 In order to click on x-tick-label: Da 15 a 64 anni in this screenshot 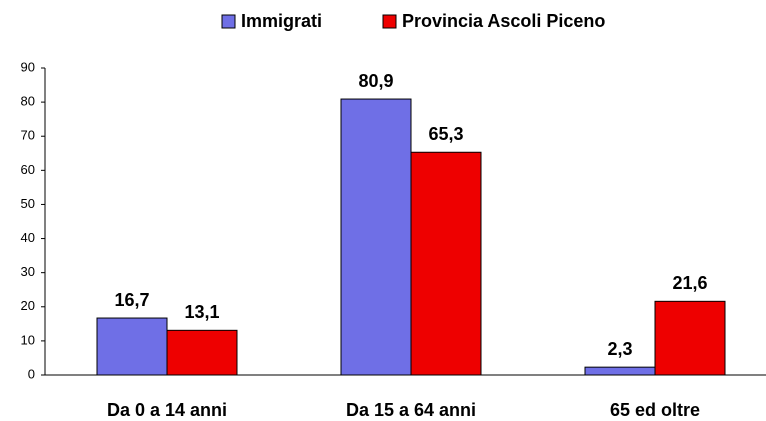, I will do `click(411, 410)`.